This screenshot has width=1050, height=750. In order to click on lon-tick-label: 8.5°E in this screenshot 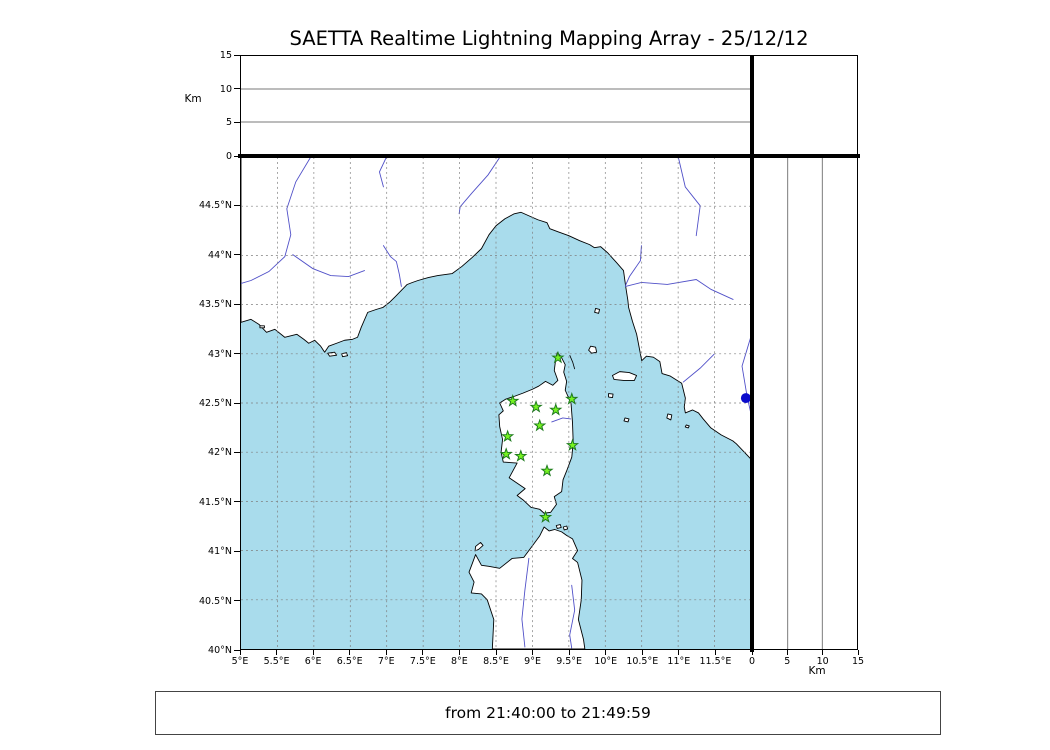, I will do `click(496, 661)`.